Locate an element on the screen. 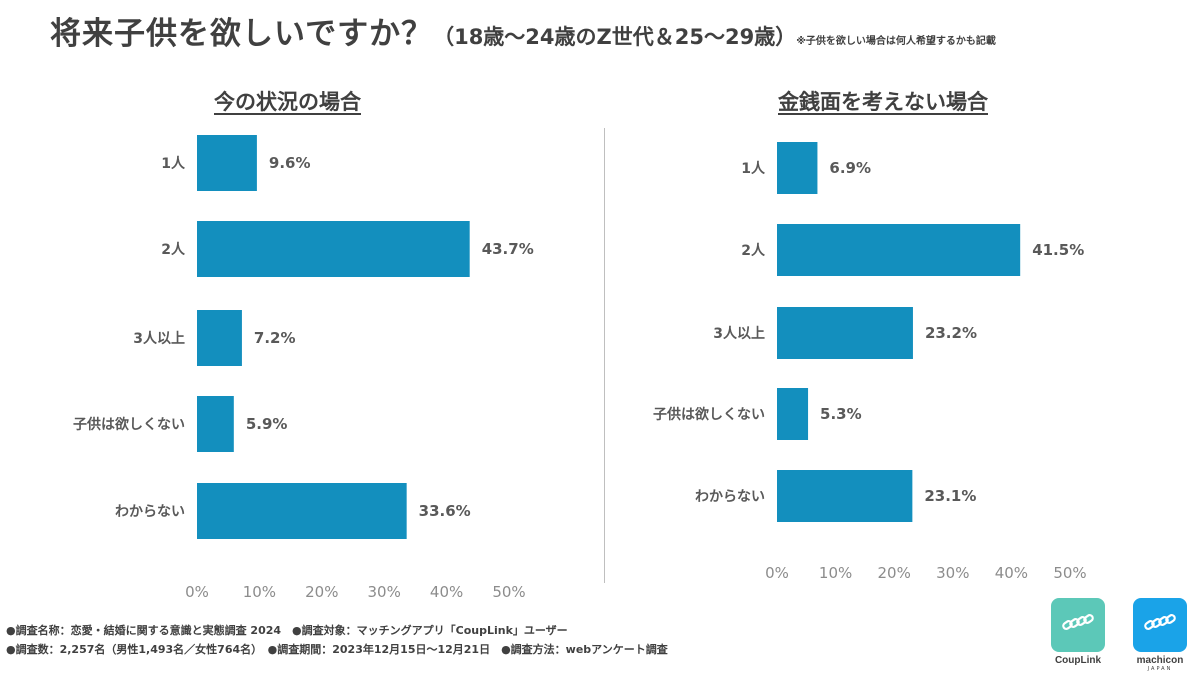 The height and width of the screenshot is (678, 1200). title-sub: （18歳～24歳のZ世代＆25～29歳） is located at coordinates (615, 37).